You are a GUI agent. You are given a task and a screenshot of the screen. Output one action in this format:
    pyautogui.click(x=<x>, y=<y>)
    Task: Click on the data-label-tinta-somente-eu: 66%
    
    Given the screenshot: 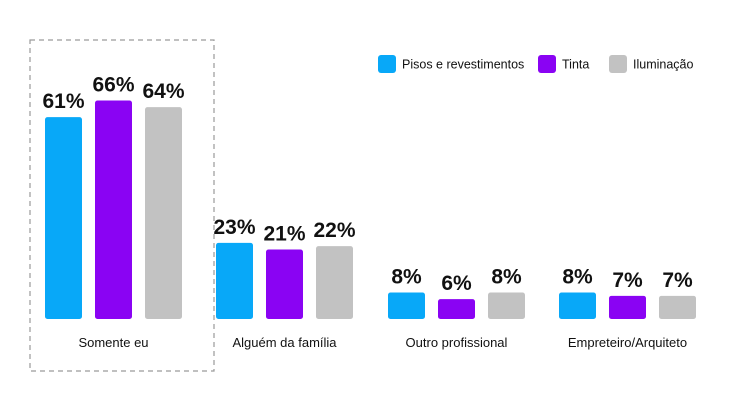 What is the action you would take?
    pyautogui.click(x=113, y=85)
    